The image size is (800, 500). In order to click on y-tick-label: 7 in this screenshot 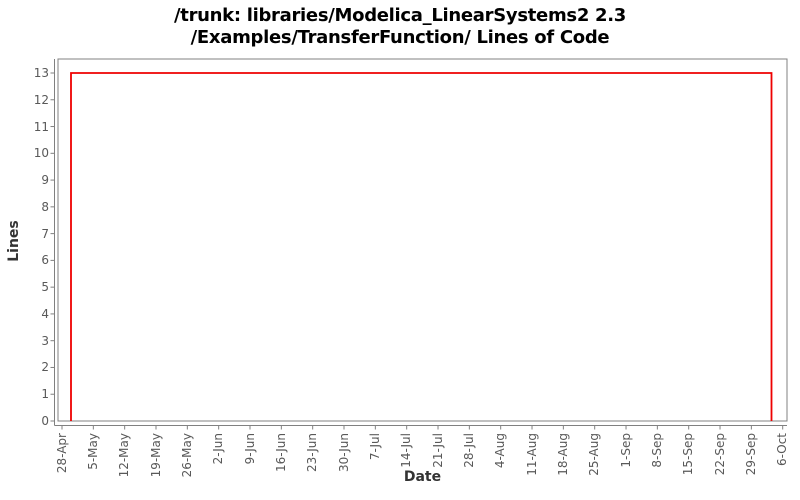, I will do `click(45, 233)`.